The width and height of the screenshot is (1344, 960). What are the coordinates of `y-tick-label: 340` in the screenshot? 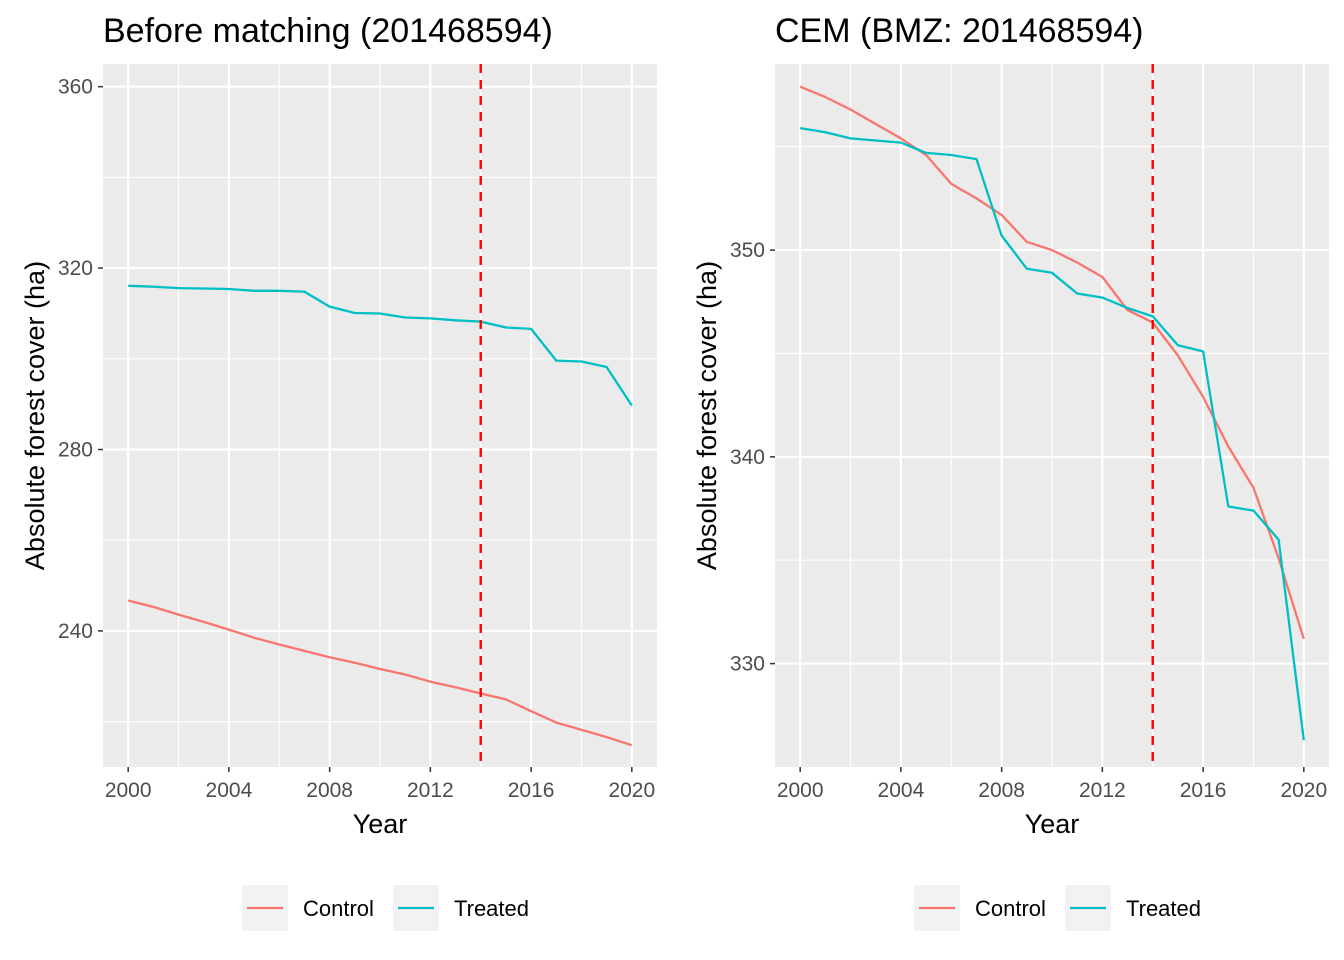 It's located at (747, 457).